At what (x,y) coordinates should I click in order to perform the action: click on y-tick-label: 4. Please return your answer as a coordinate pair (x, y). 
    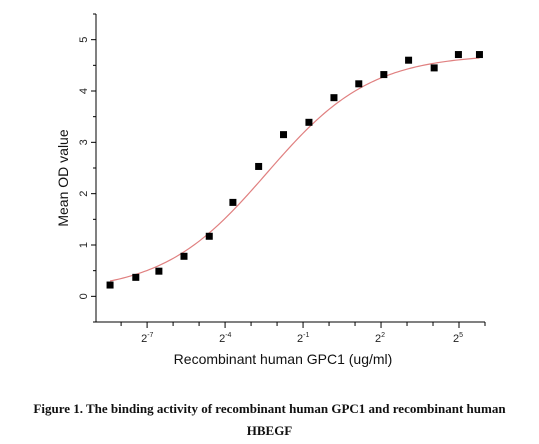
    Looking at the image, I should click on (84, 91).